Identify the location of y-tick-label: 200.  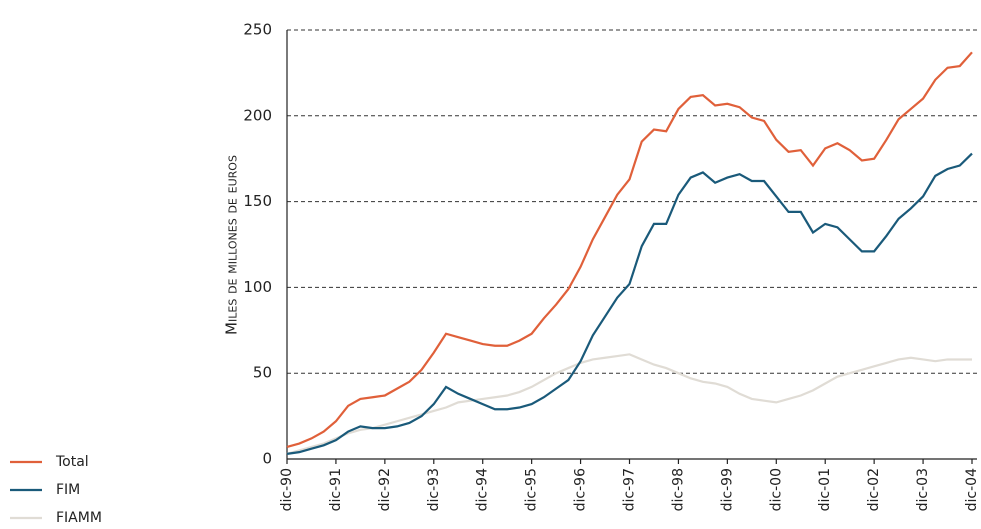
(257, 115).